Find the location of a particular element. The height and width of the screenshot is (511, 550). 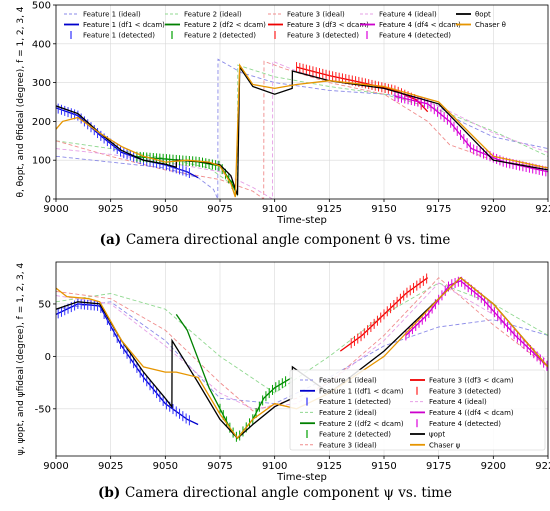

y-tick-label: 500 is located at coordinates (41, 6).